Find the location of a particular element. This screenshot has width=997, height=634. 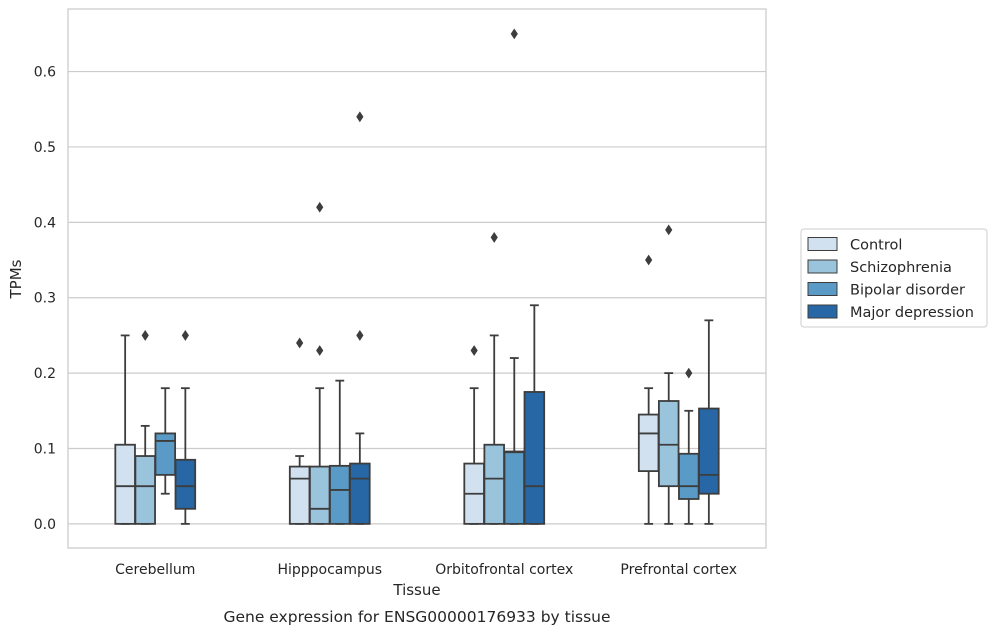

y-axis-label: TPMs is located at coordinates (16, 279).